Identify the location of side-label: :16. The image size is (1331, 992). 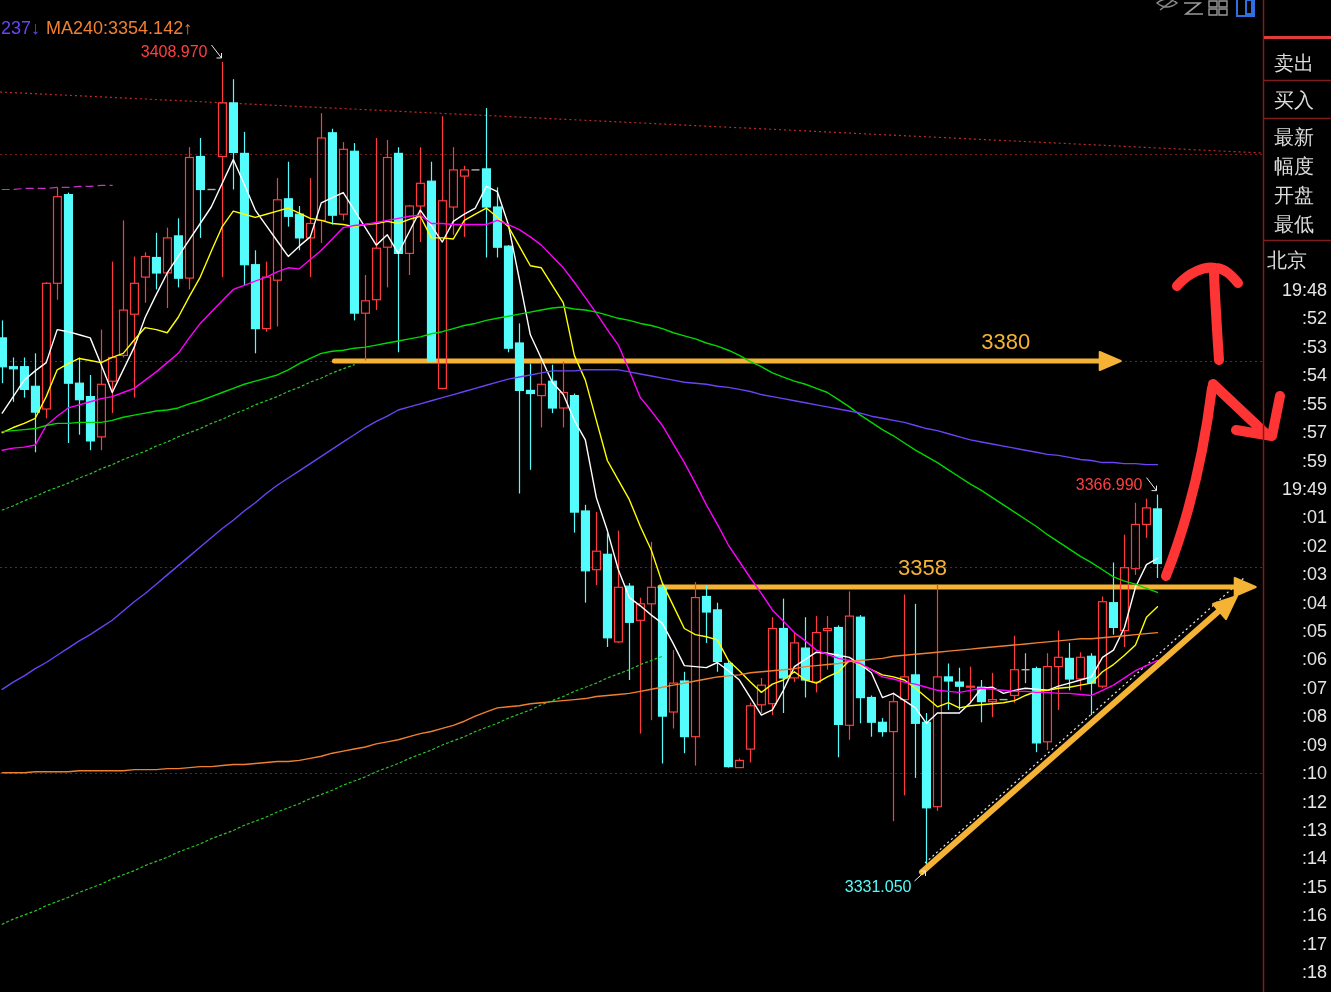
(1314, 915).